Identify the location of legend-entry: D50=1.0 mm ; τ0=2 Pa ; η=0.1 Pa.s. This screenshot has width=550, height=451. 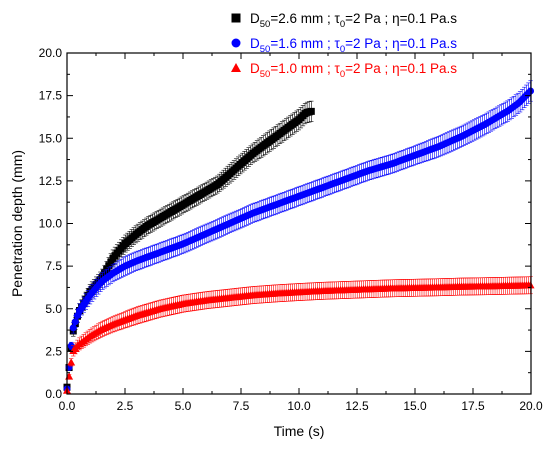
(344, 70).